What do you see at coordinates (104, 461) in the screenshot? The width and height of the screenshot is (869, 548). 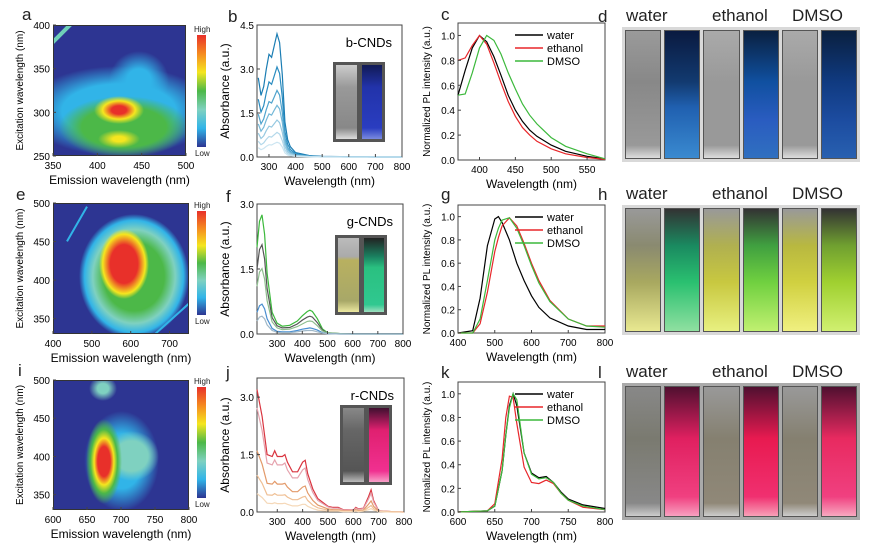 I see `heatmap-peak` at bounding box center [104, 461].